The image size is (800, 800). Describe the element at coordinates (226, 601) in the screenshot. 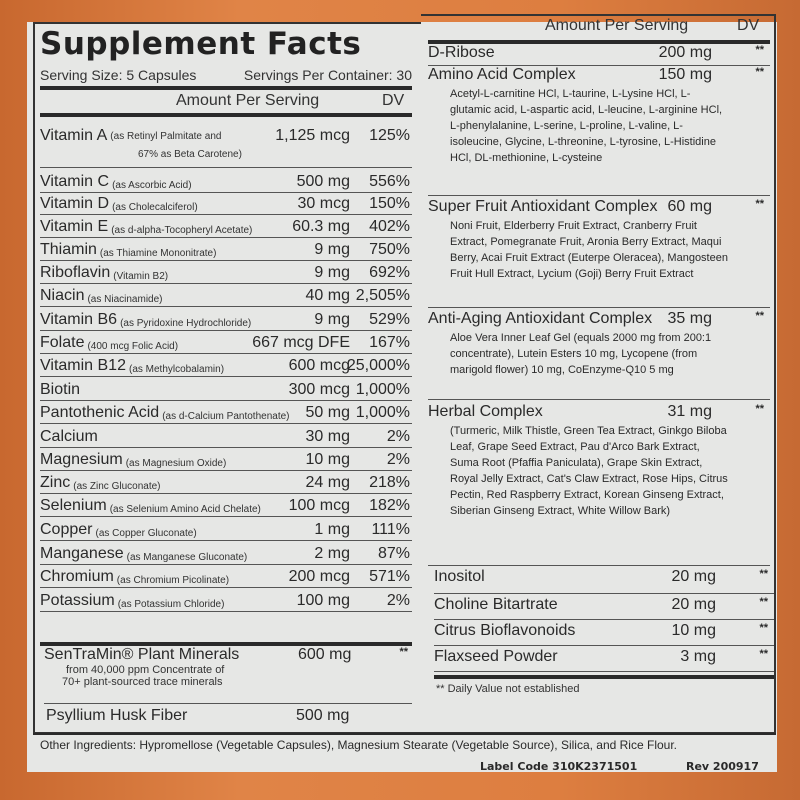

I see `nutrient-row: Potassium (as Potassium Chloride) 100 mg 2%` at that location.